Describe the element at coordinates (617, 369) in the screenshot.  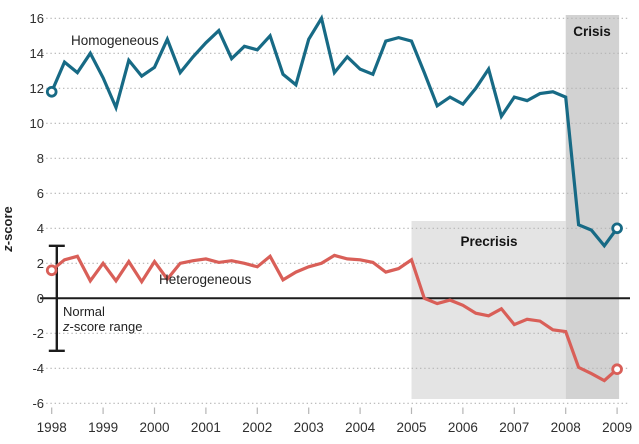
I see `heterogeneous-end-marker` at that location.